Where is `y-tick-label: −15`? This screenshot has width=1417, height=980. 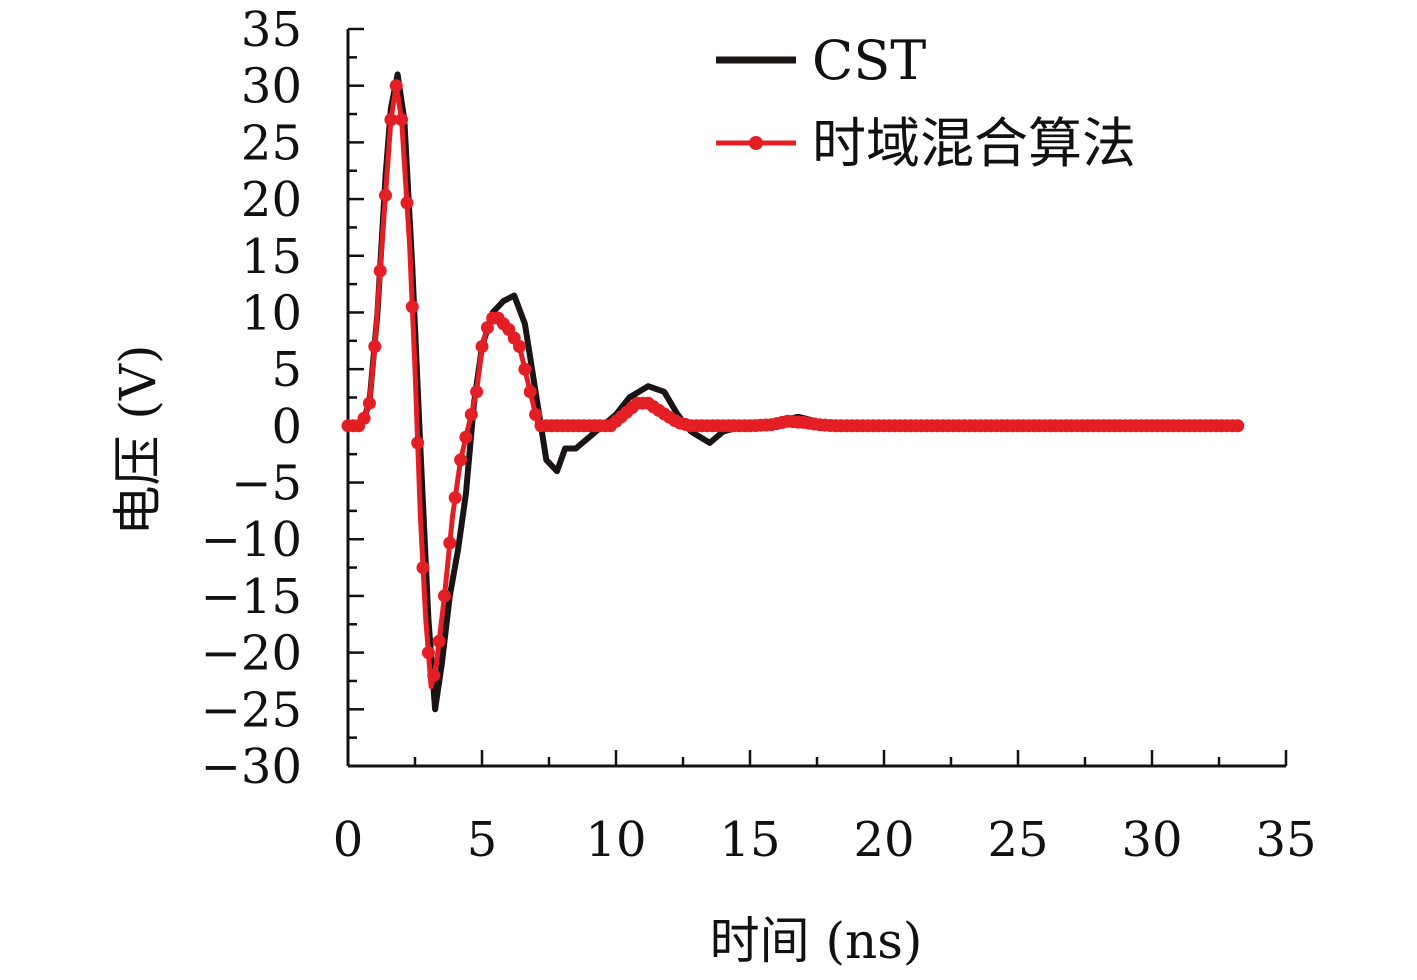 y-tick-label: −15 is located at coordinates (251, 597).